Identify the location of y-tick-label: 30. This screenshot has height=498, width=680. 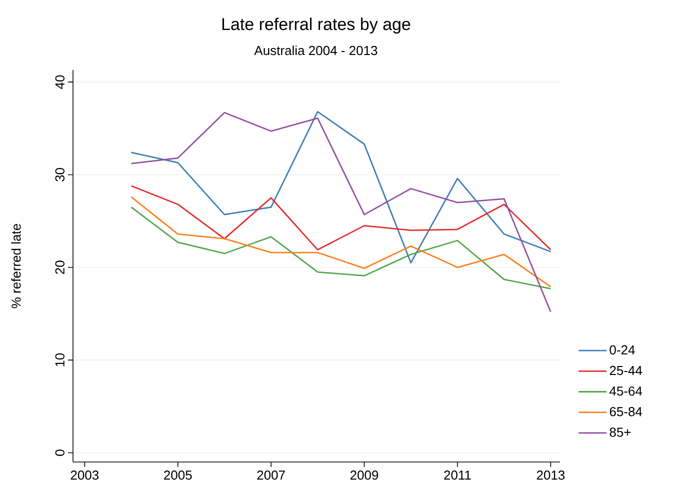
(59, 175).